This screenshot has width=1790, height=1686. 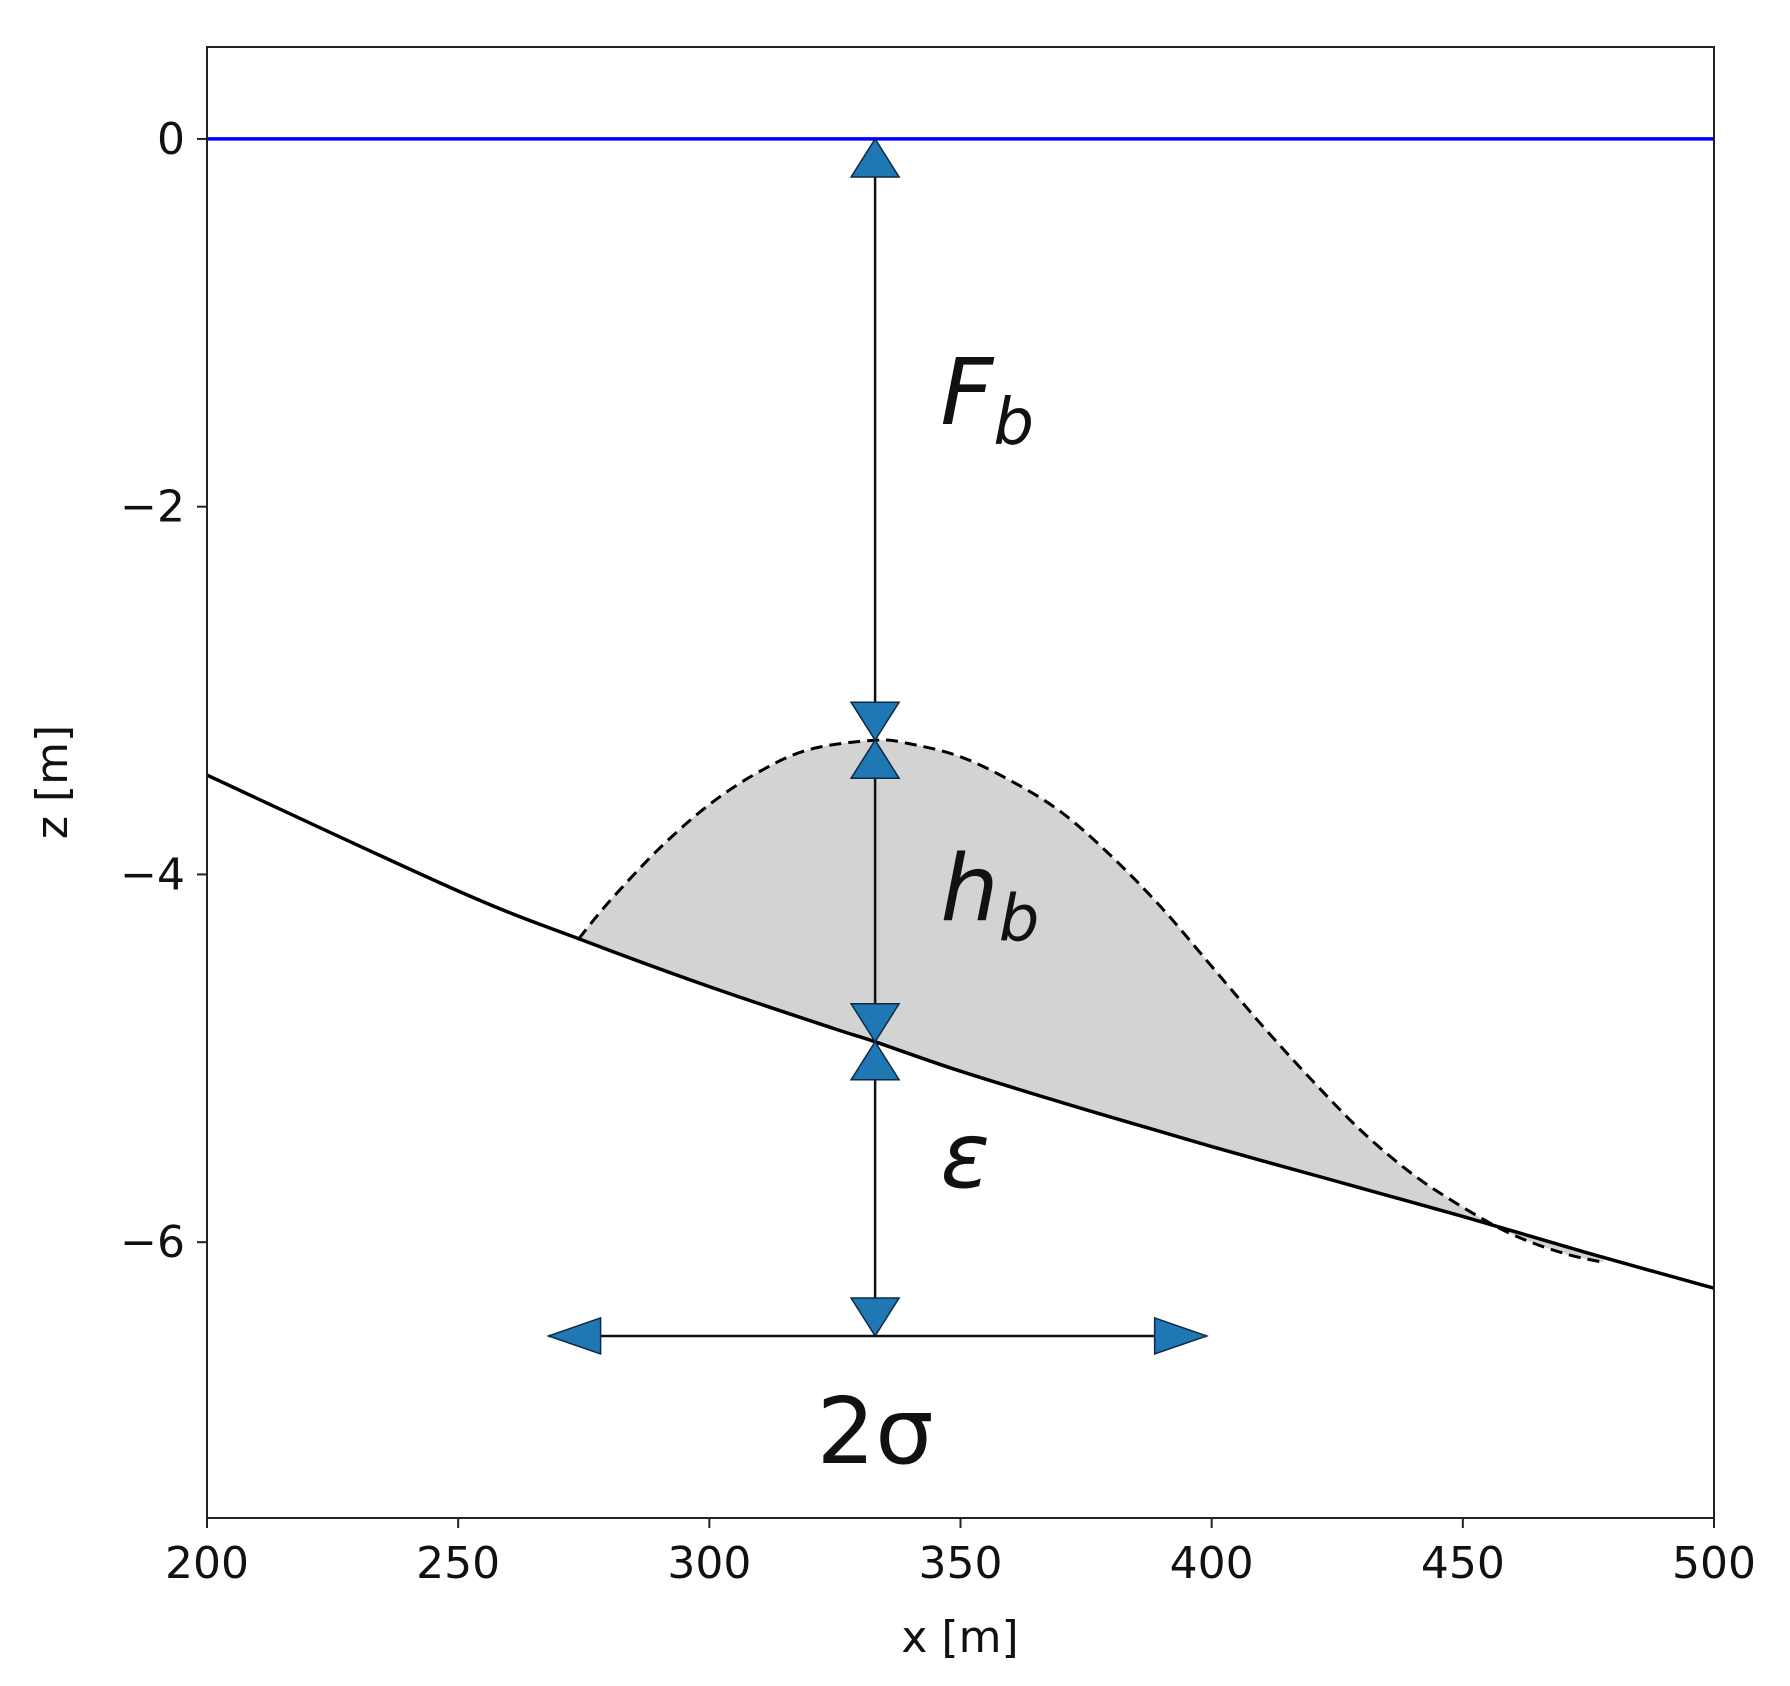 What do you see at coordinates (152, 874) in the screenshot?
I see `y-tick-label: −4` at bounding box center [152, 874].